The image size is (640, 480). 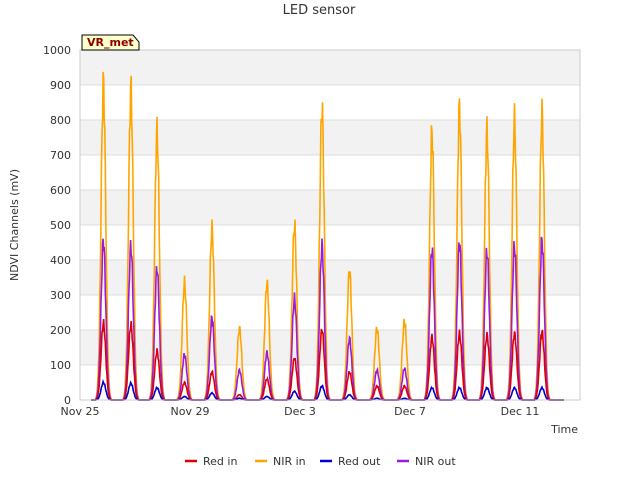 I want to click on x-tick-label: Nov 29, so click(x=190, y=411).